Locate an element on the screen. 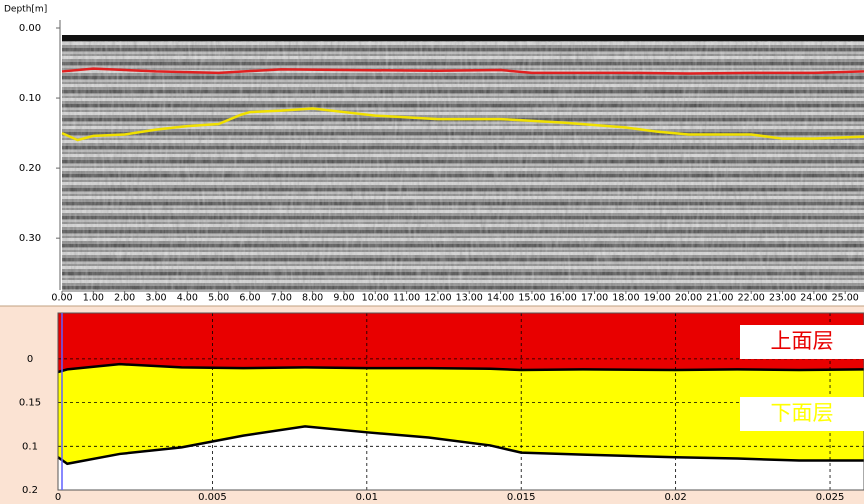 This screenshot has height=504, width=864. x-tick-label: 19.00 is located at coordinates (657, 298).